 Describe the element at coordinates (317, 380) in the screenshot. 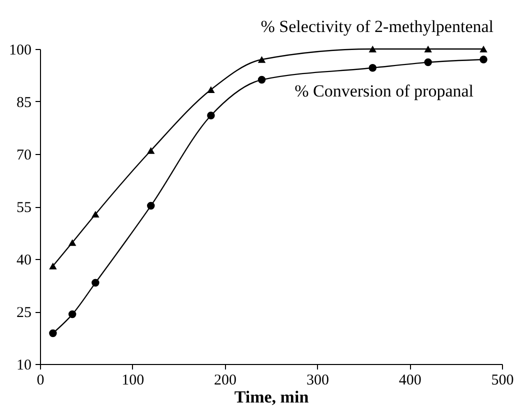

I see `x-tick-label: 300` at that location.